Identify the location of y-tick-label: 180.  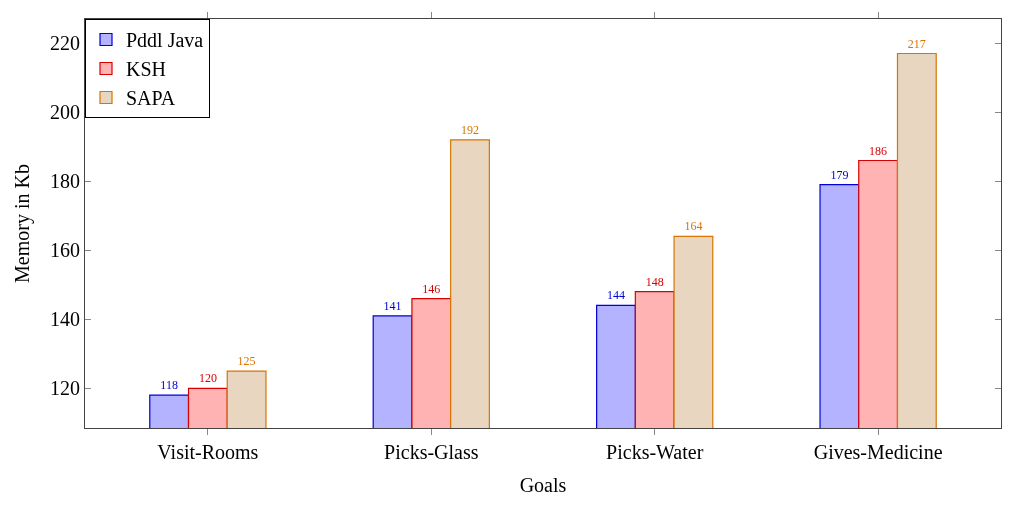
(65, 181).